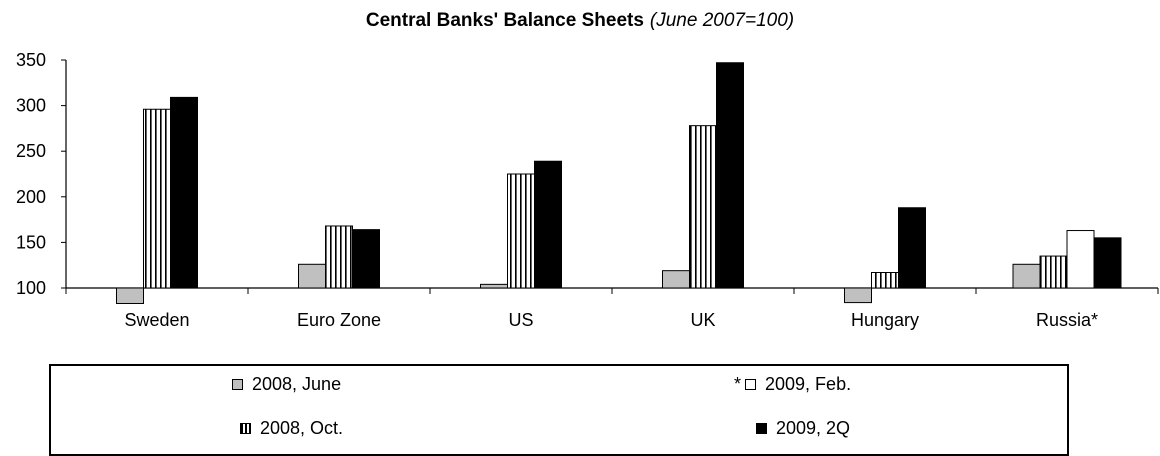 The width and height of the screenshot is (1160, 456). Describe the element at coordinates (1067, 320) in the screenshot. I see `x-tick-label: Russia*` at that location.